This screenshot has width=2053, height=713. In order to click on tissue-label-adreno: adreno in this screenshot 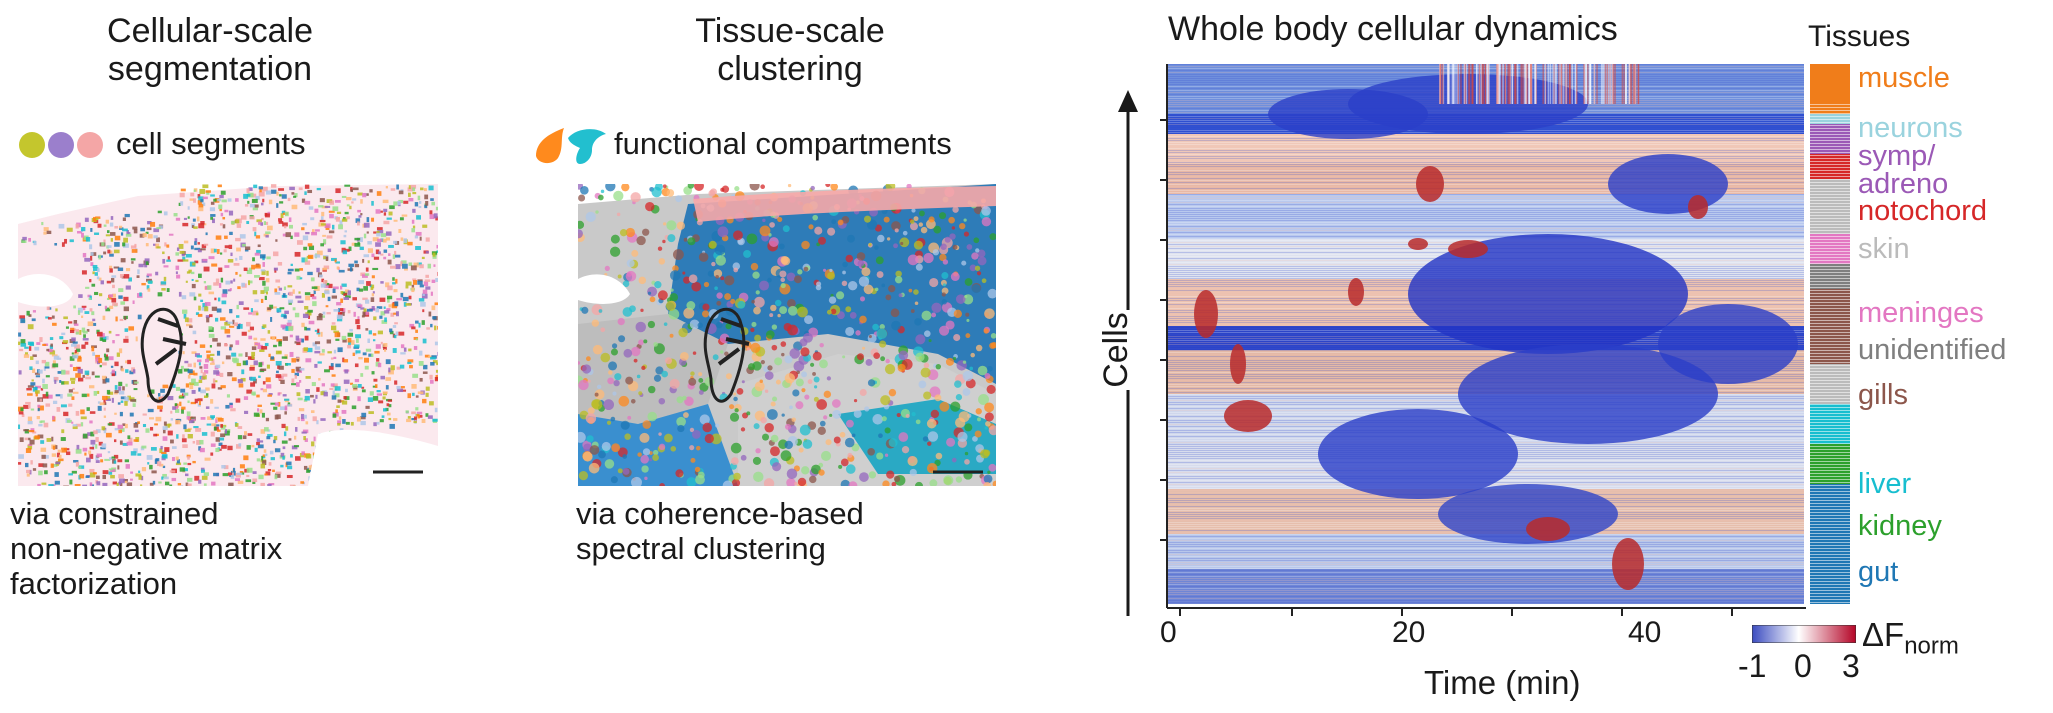, I will do `click(1903, 184)`.